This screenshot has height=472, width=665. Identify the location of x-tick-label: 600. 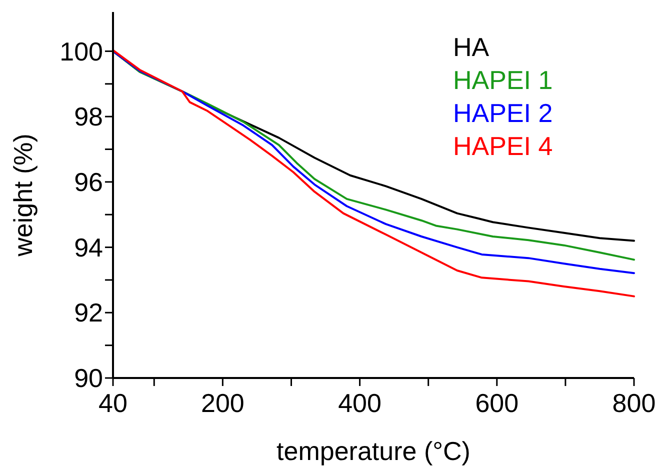
(497, 403).